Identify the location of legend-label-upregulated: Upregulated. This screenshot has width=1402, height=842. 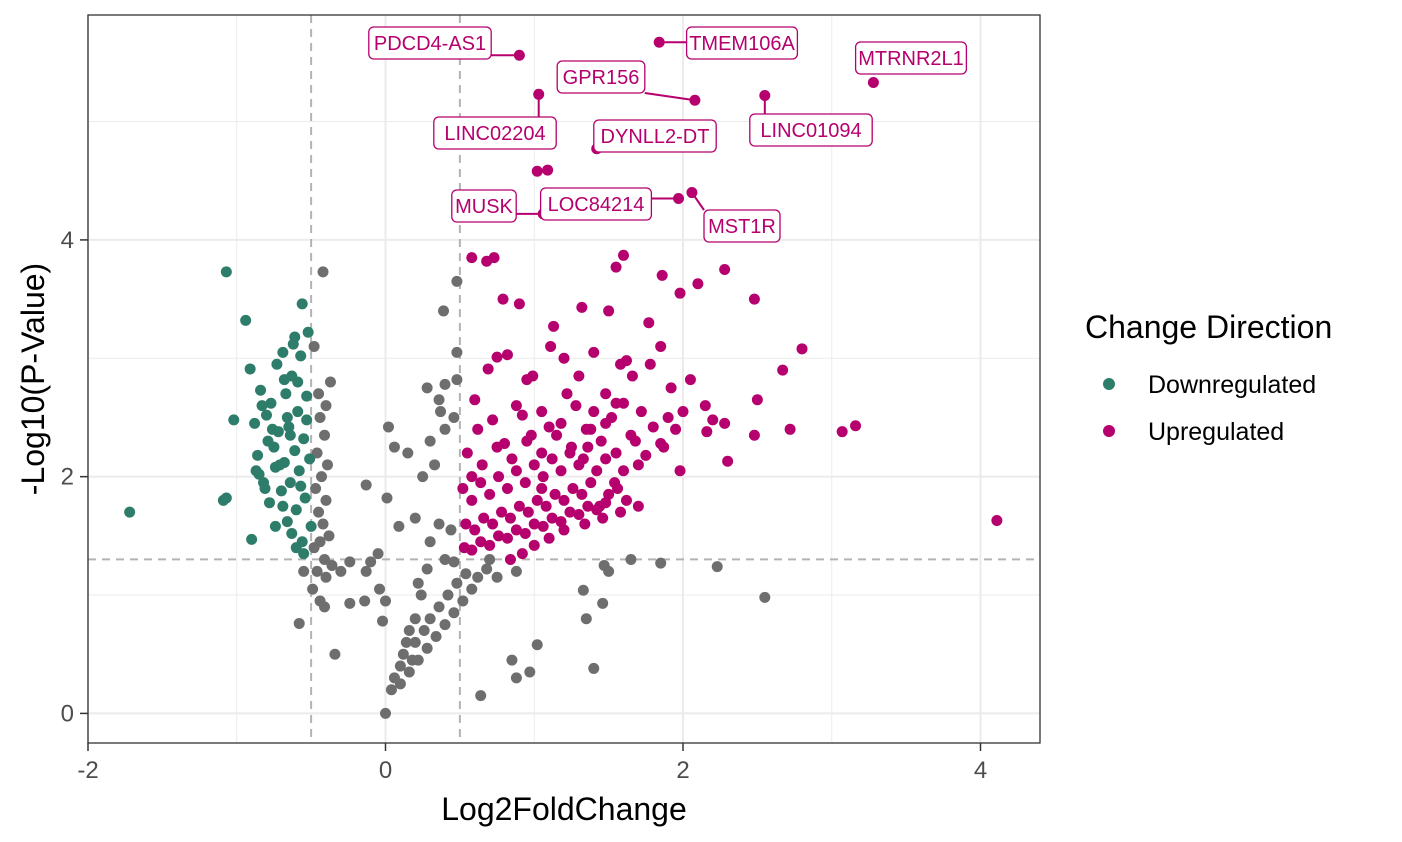
(1216, 432).